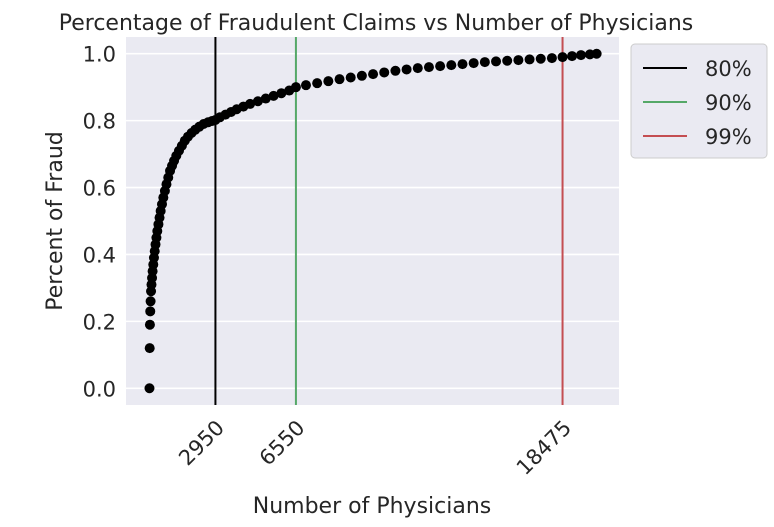 This screenshot has width=774, height=527. Describe the element at coordinates (99, 189) in the screenshot. I see `y-tick-label: 0.6` at that location.